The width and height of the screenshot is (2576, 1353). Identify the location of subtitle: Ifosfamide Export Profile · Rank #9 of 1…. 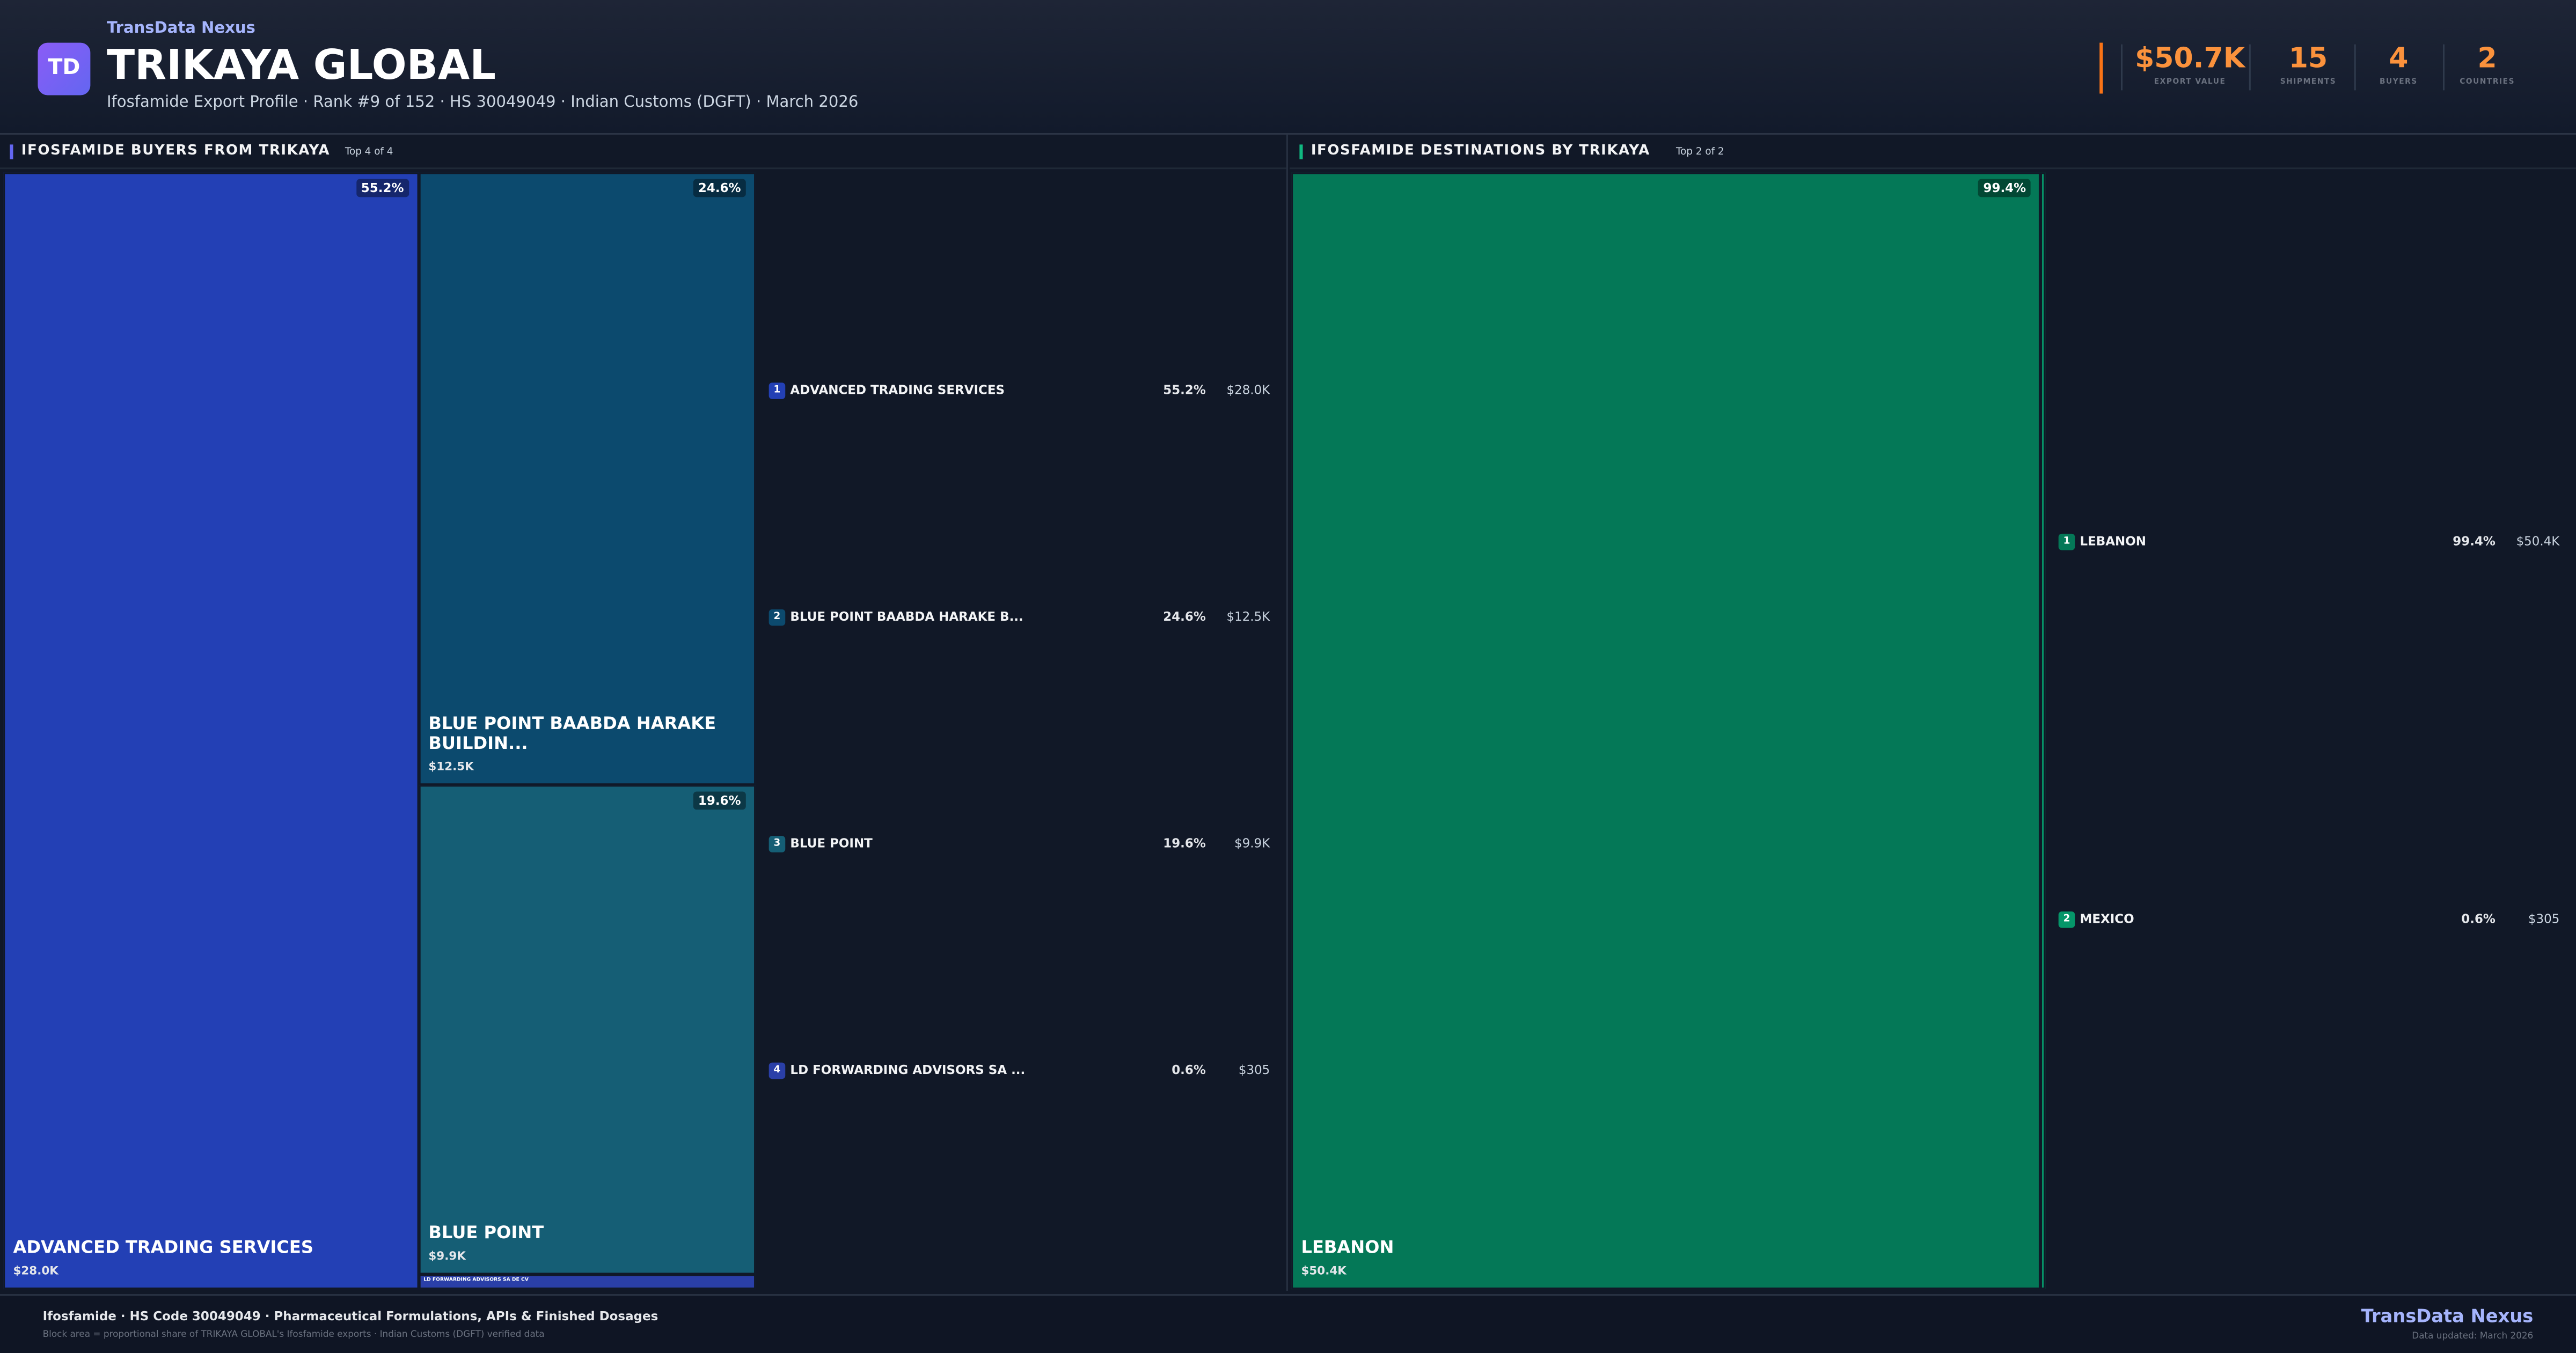
(482, 102).